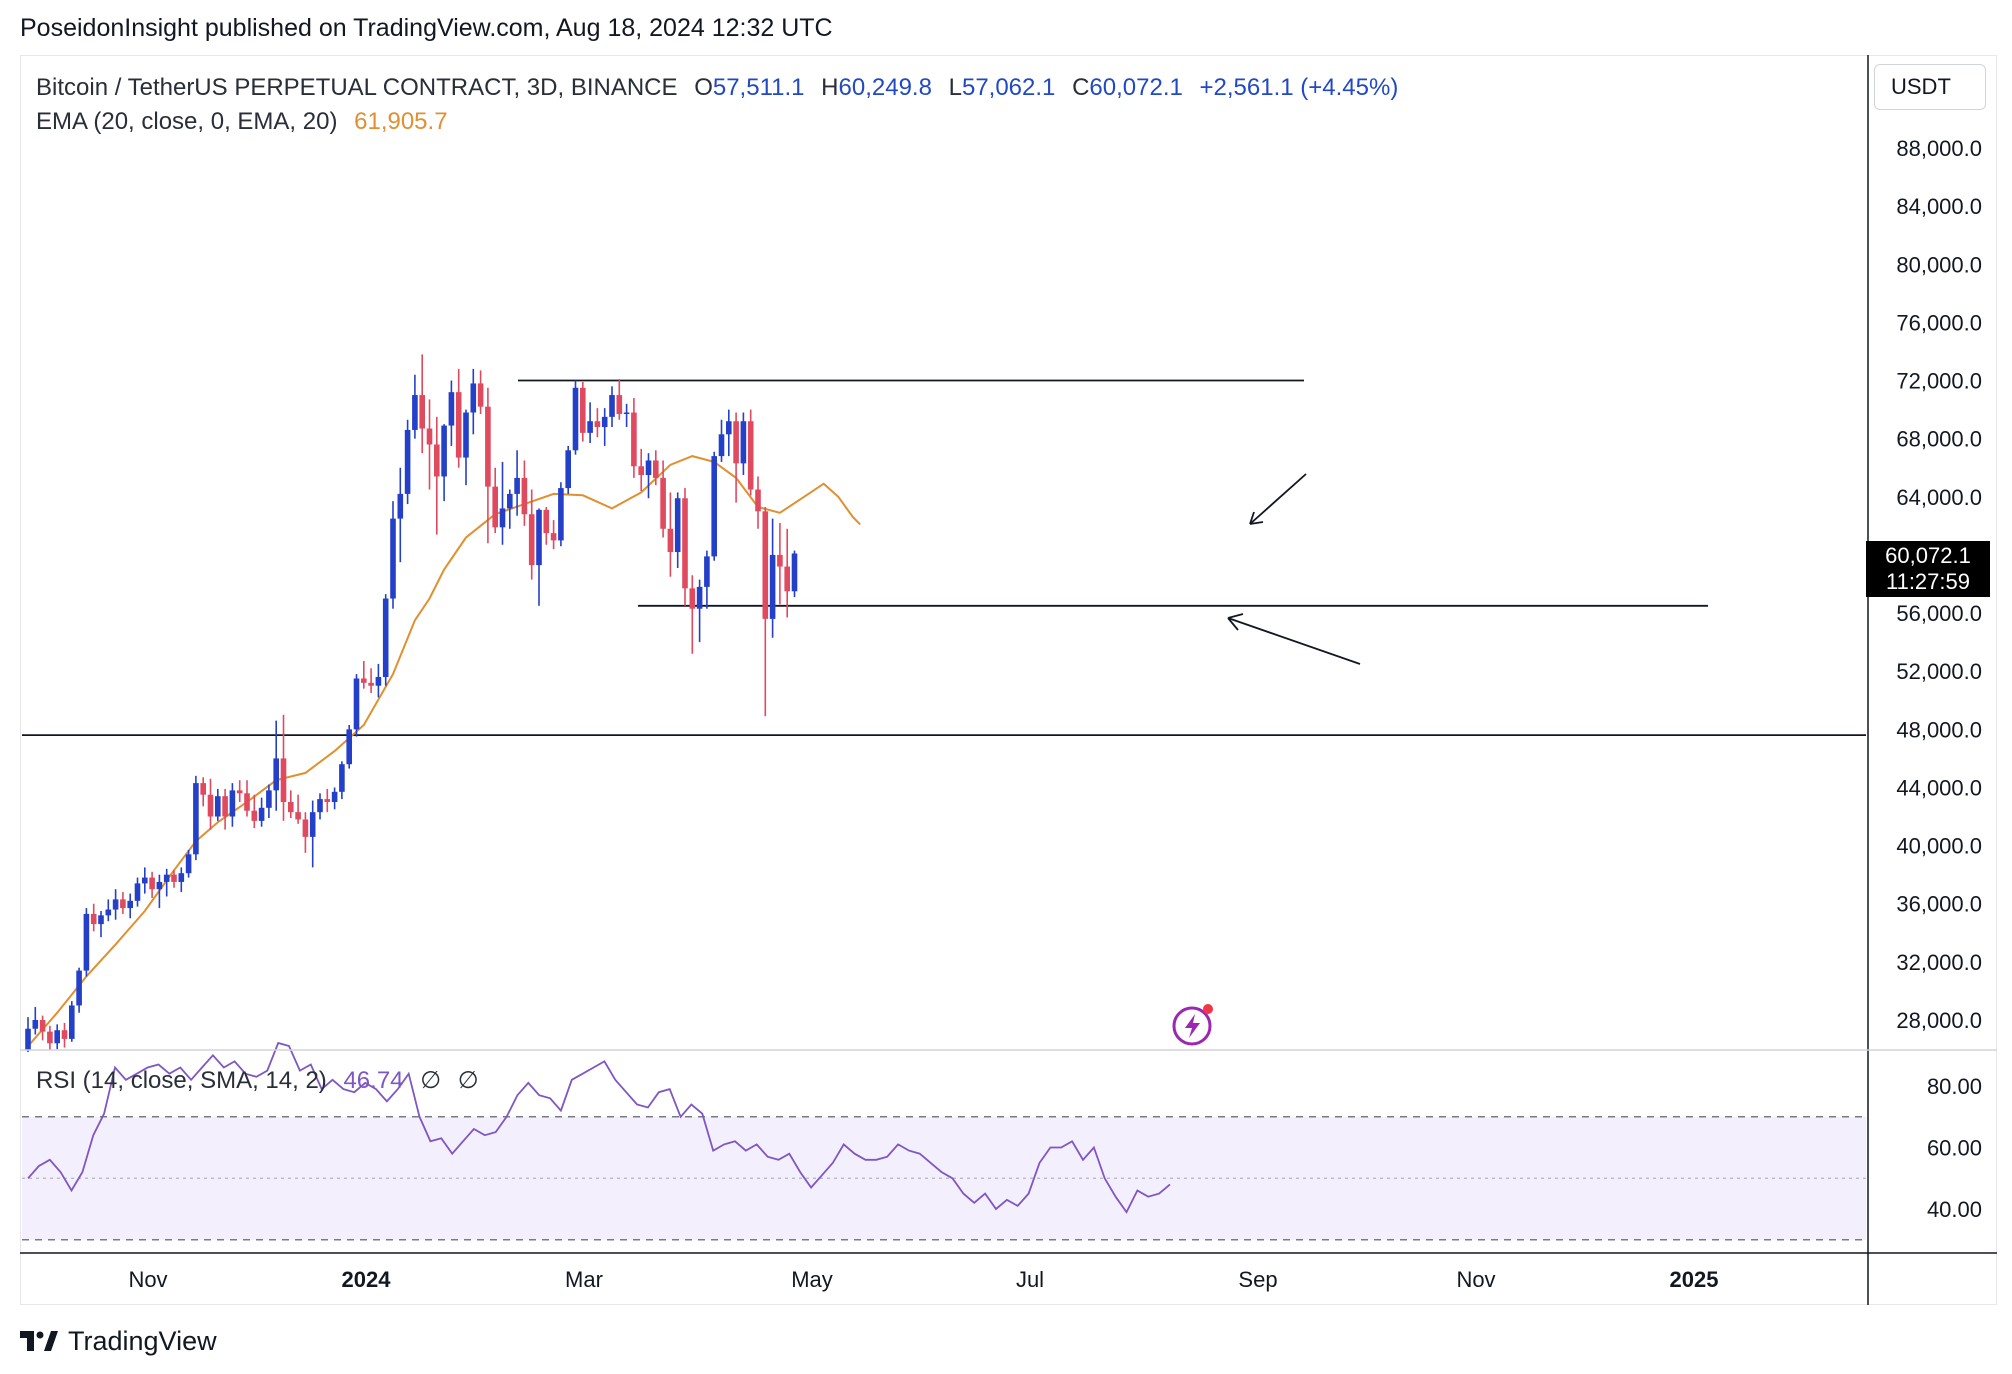 The height and width of the screenshot is (1374, 2012). I want to click on lightning-alert-icon, so click(1194, 1024).